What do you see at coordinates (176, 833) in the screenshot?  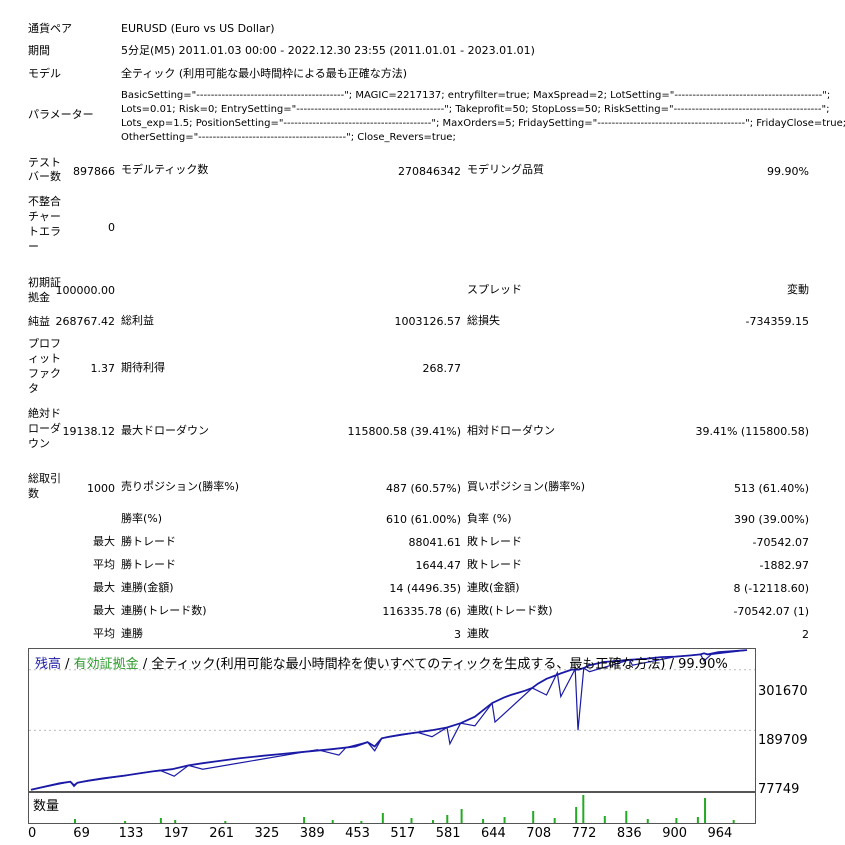 I see `x-tick-label: 197` at bounding box center [176, 833].